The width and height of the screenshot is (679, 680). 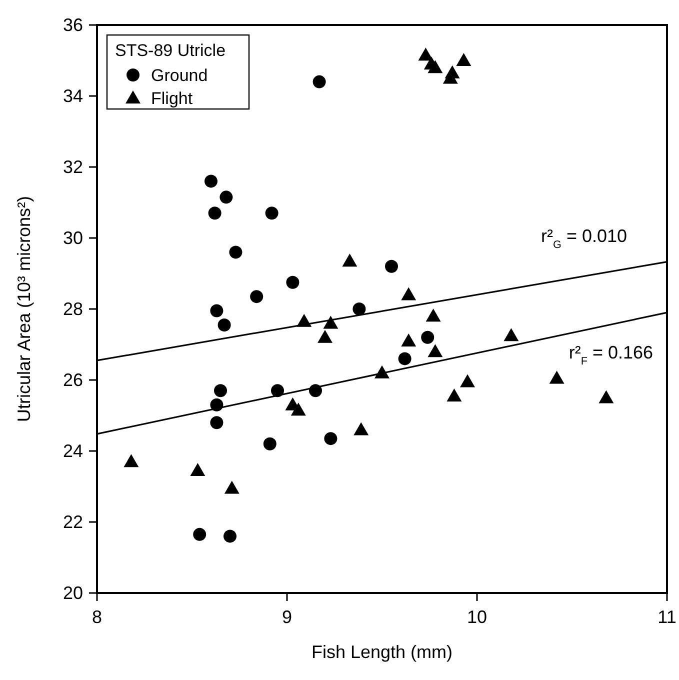 What do you see at coordinates (667, 617) in the screenshot?
I see `x-tick-label: 11` at bounding box center [667, 617].